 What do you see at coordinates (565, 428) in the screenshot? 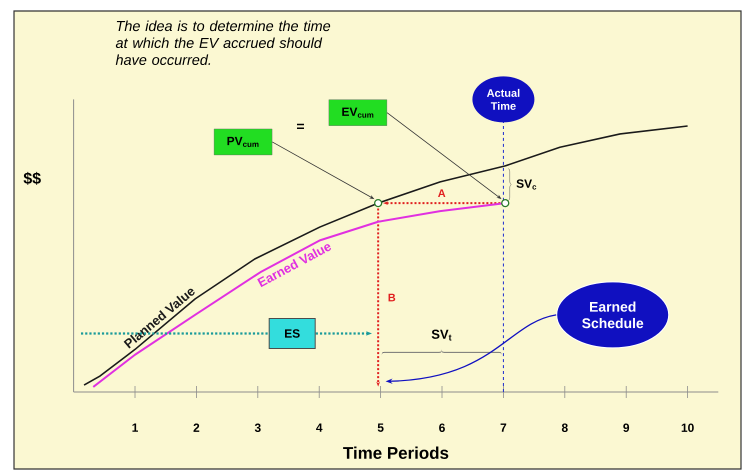
I see `x-tick-label: 8` at bounding box center [565, 428].